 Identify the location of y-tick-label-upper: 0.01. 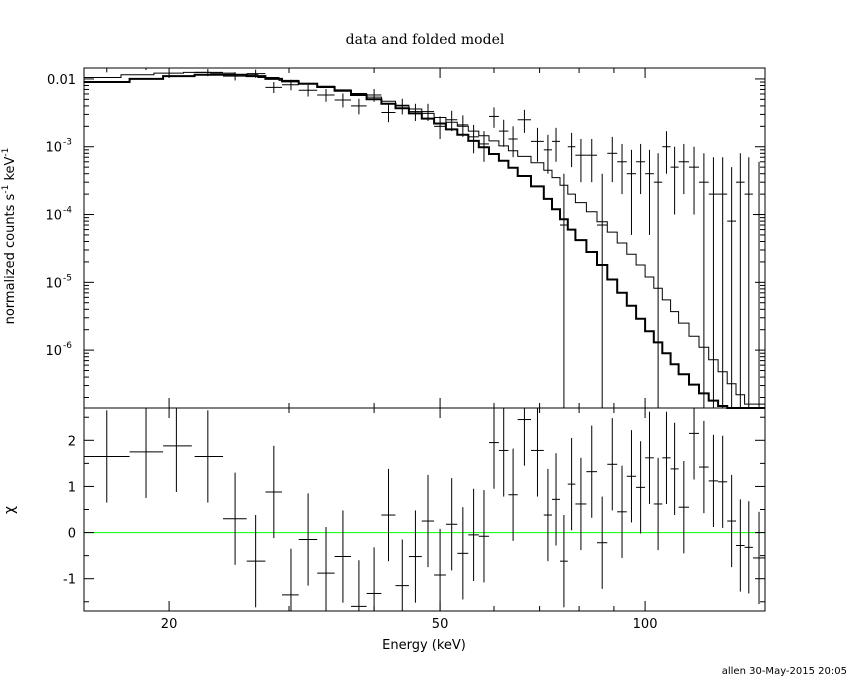
(61, 80).